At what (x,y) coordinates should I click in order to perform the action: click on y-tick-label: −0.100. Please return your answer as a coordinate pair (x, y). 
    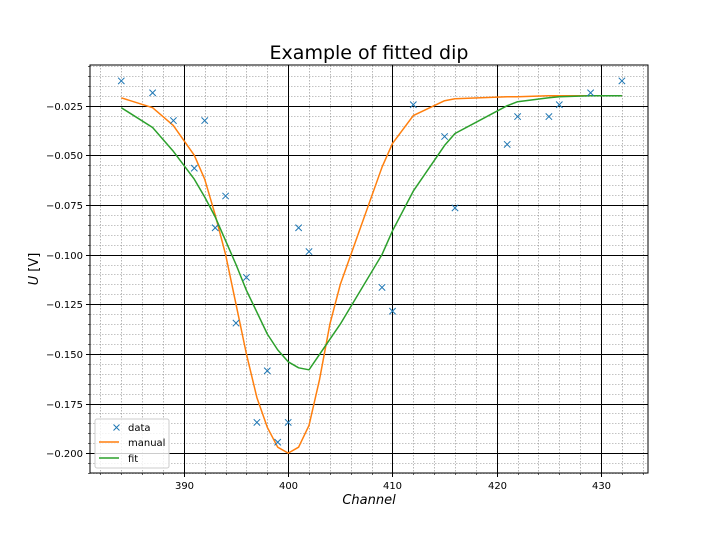
    Looking at the image, I should click on (64, 256).